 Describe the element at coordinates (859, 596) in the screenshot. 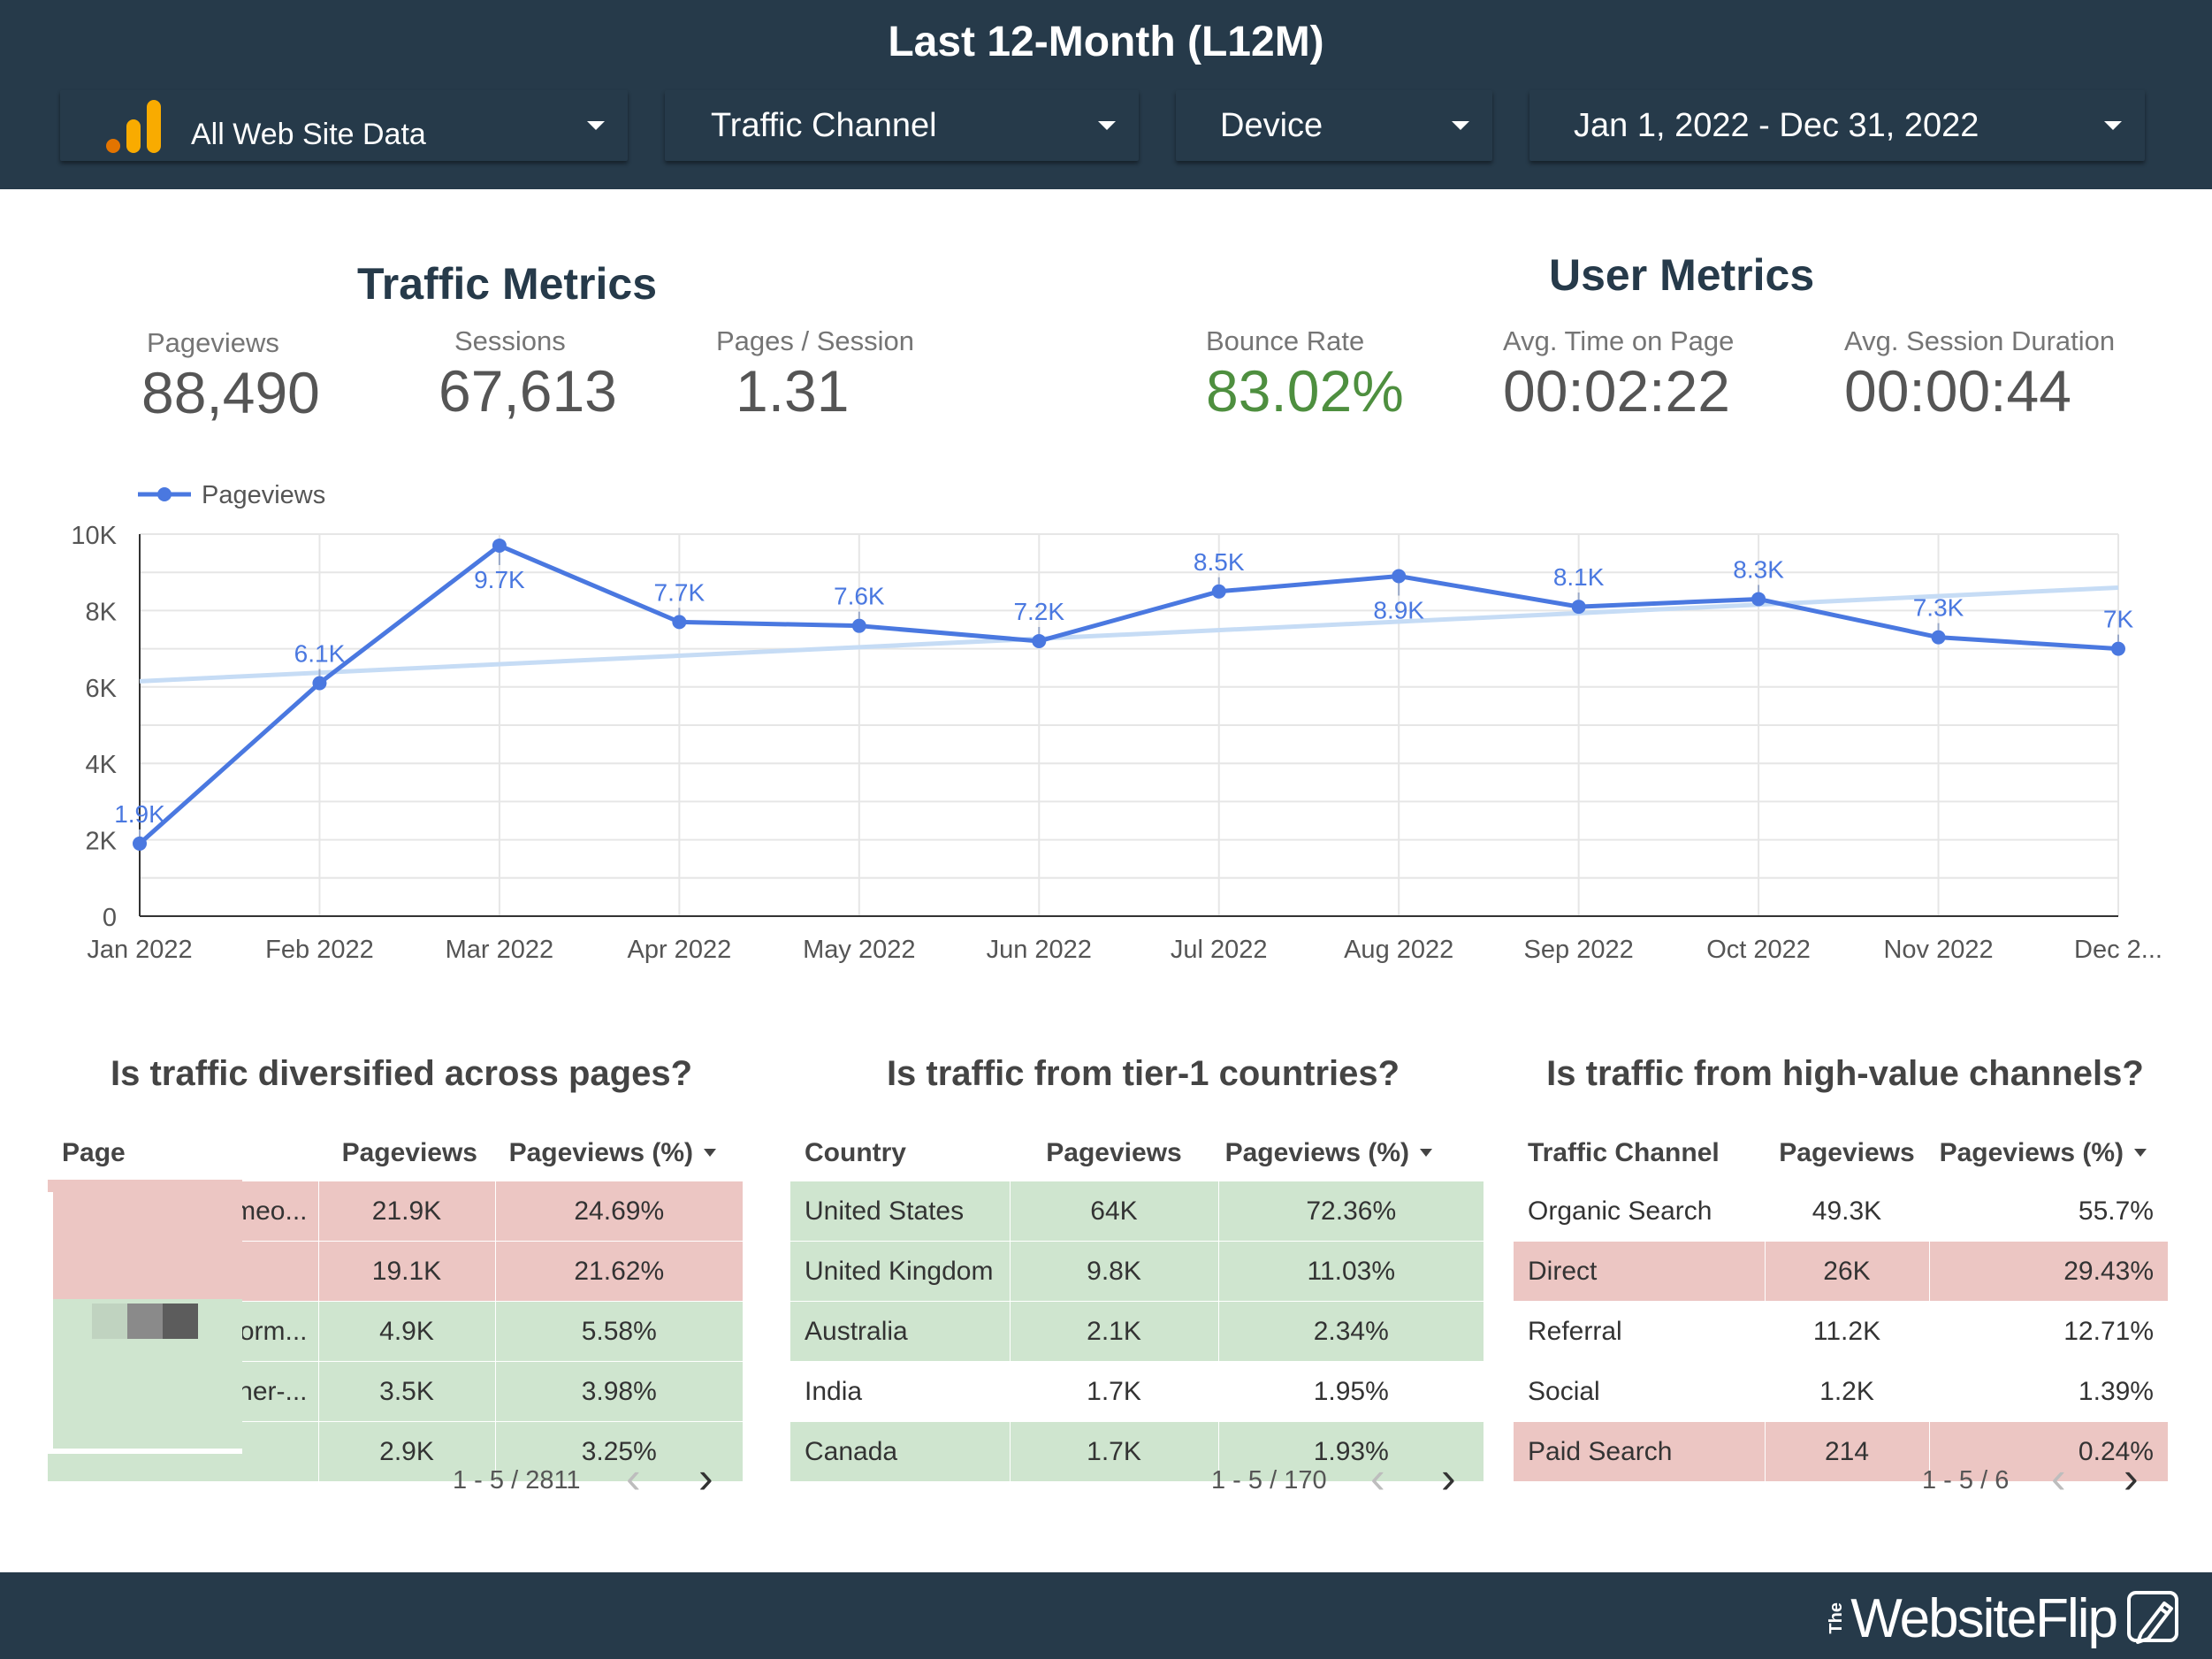

I see `data-label: 7.6K` at that location.